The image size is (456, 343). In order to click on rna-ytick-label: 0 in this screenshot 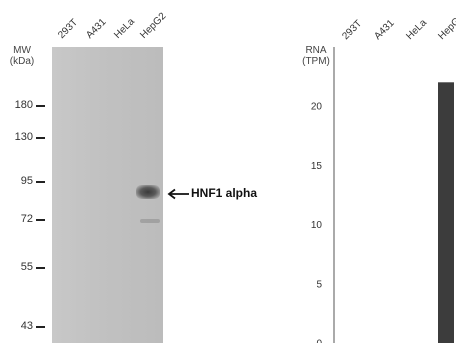, I will do `click(319, 341)`.